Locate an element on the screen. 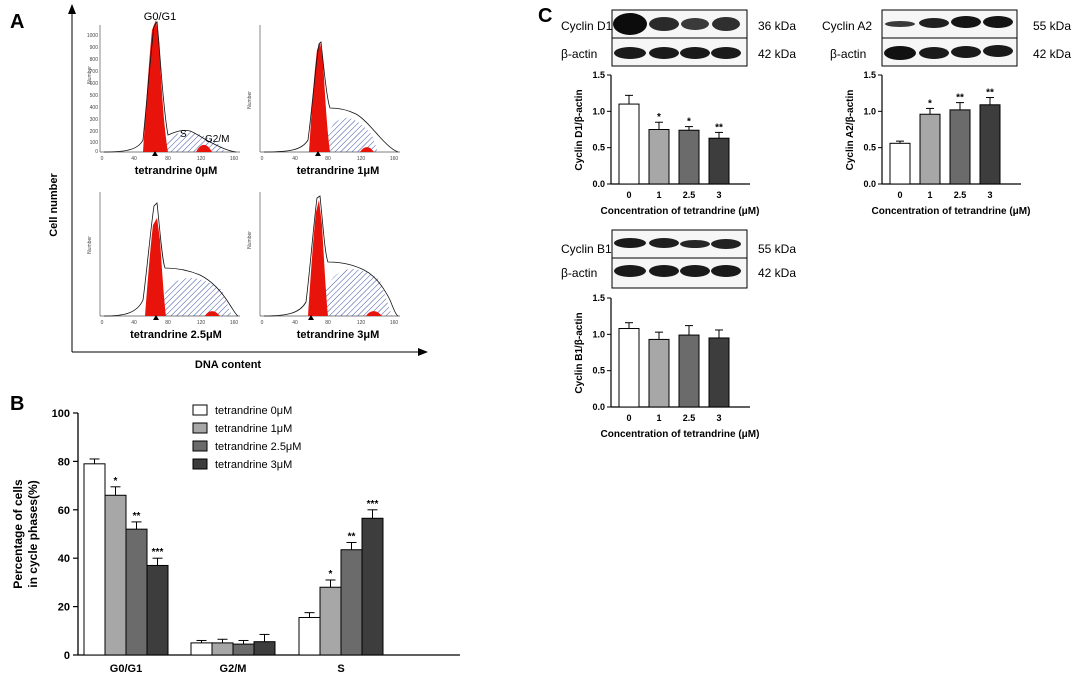  b-significance: * is located at coordinates (331, 574).